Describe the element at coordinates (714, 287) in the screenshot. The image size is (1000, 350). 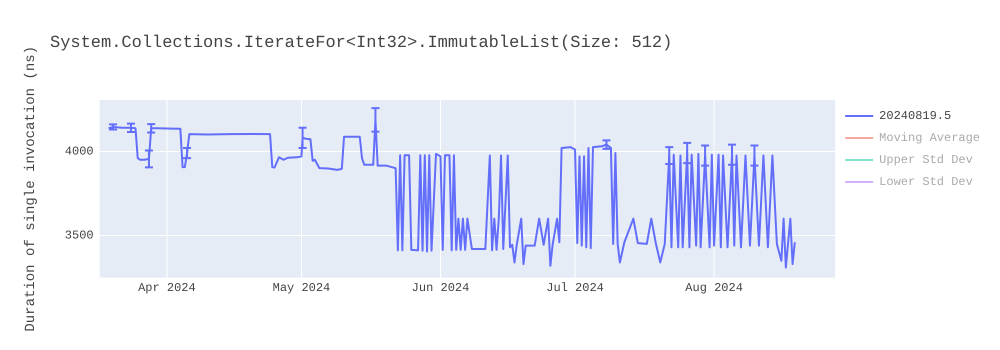
I see `x-tick-label: Aug 2024` at that location.